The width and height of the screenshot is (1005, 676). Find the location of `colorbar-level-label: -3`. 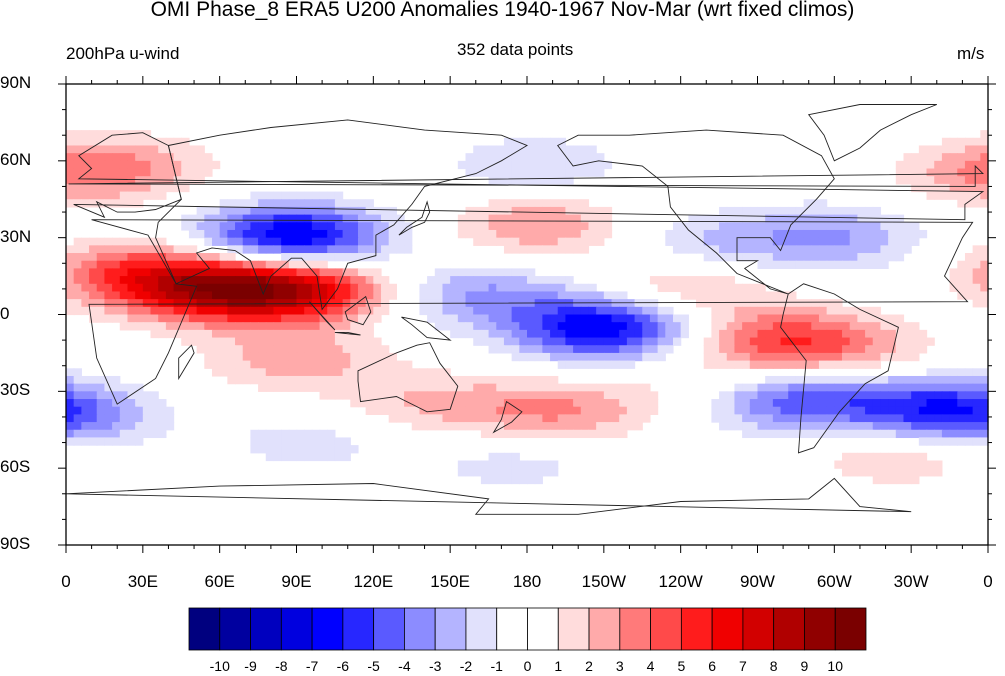

colorbar-level-label: -3 is located at coordinates (435, 666).